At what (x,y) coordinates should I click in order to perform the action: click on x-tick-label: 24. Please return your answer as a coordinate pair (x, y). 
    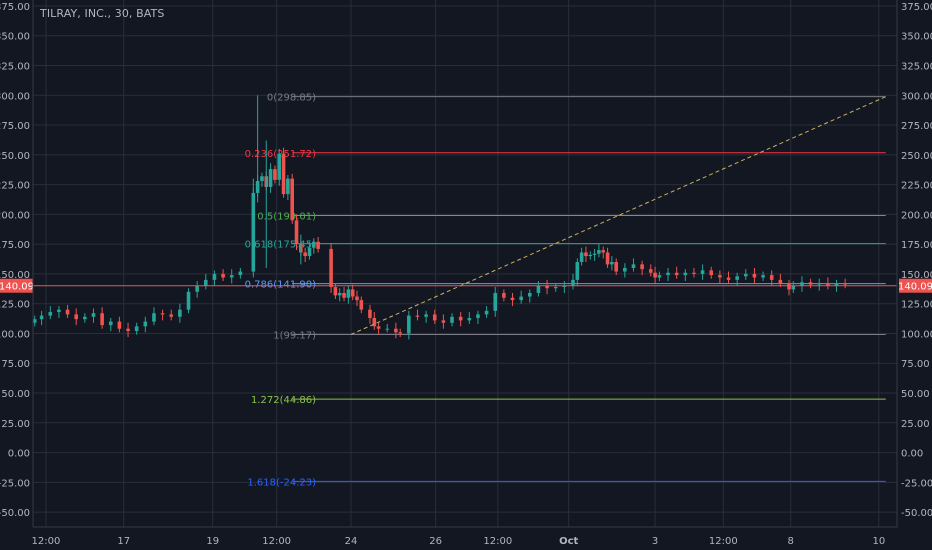
    Looking at the image, I should click on (351, 541).